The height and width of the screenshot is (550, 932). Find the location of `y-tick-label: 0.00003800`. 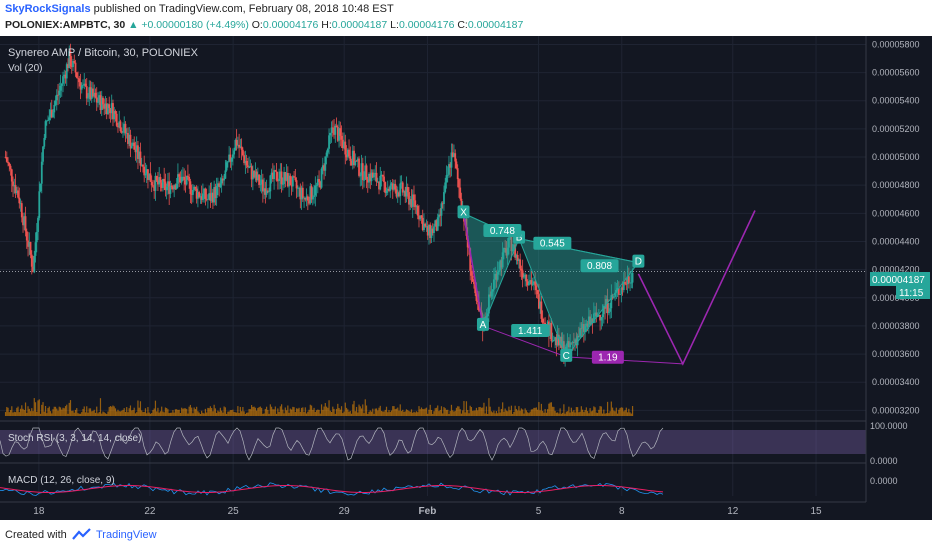

y-tick-label: 0.00003800 is located at coordinates (896, 326).